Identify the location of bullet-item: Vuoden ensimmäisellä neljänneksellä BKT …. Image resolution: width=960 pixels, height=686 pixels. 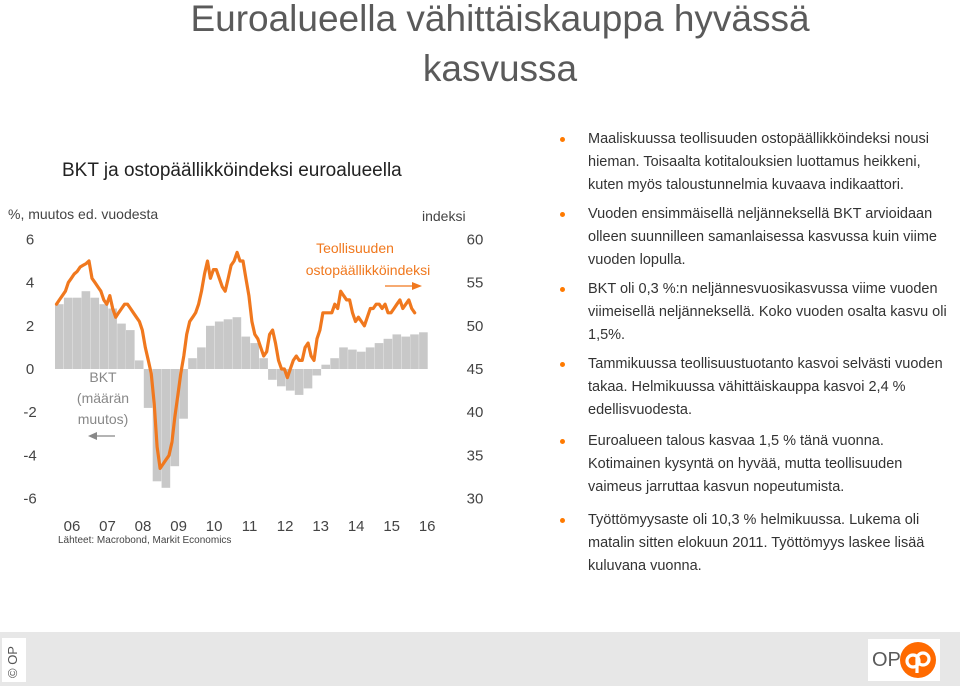
(757, 237).